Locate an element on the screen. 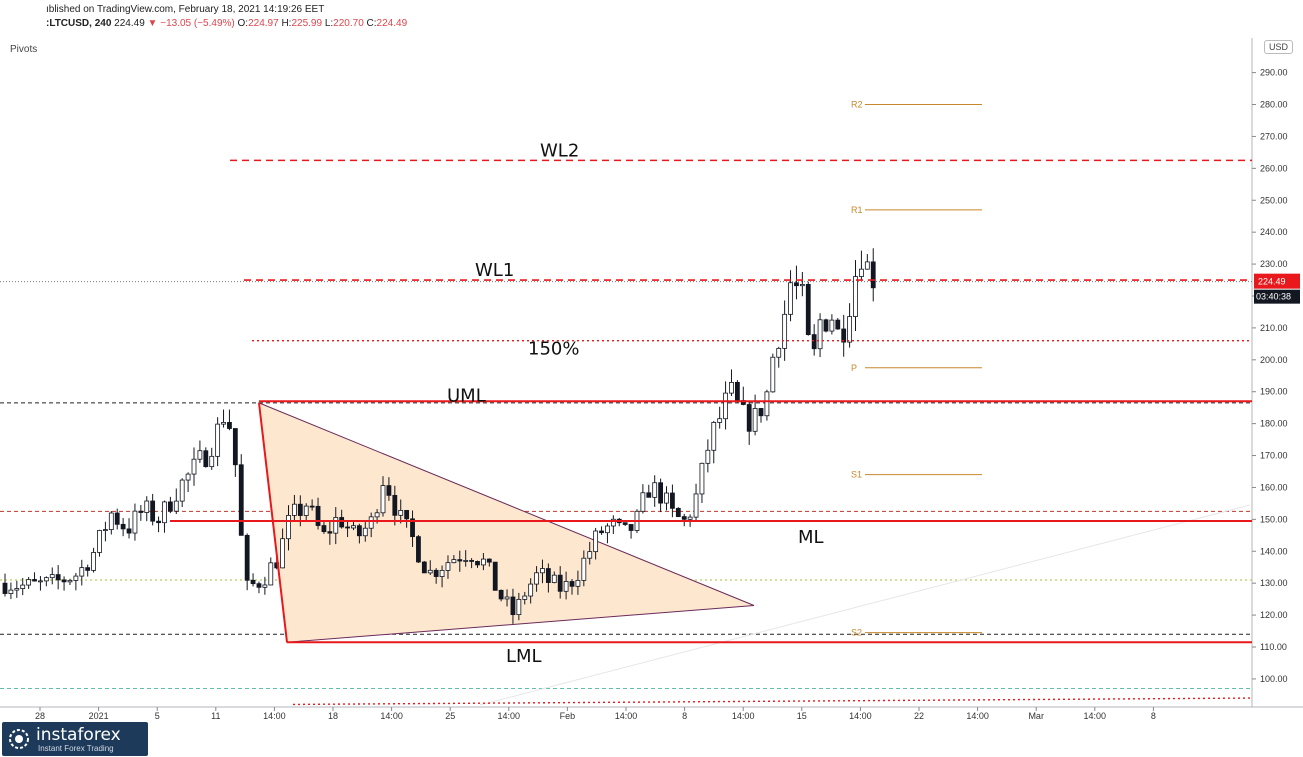 The height and width of the screenshot is (757, 1303). low-label: L: is located at coordinates (329, 23).